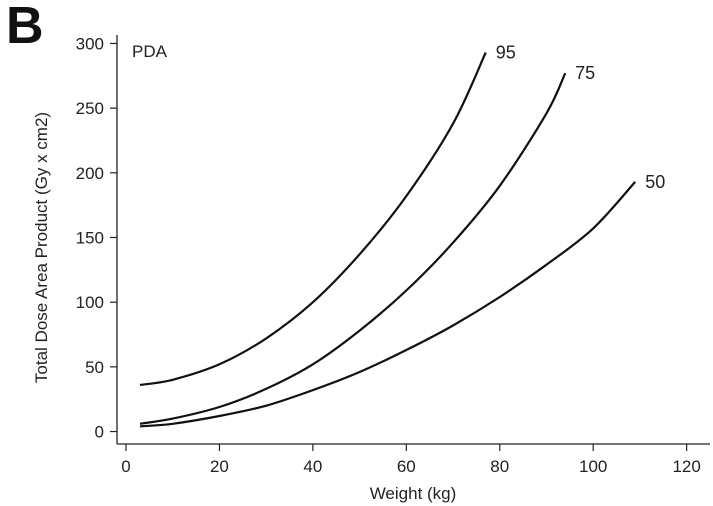 This screenshot has height=506, width=713. I want to click on x-tick-label: 120, so click(686, 466).